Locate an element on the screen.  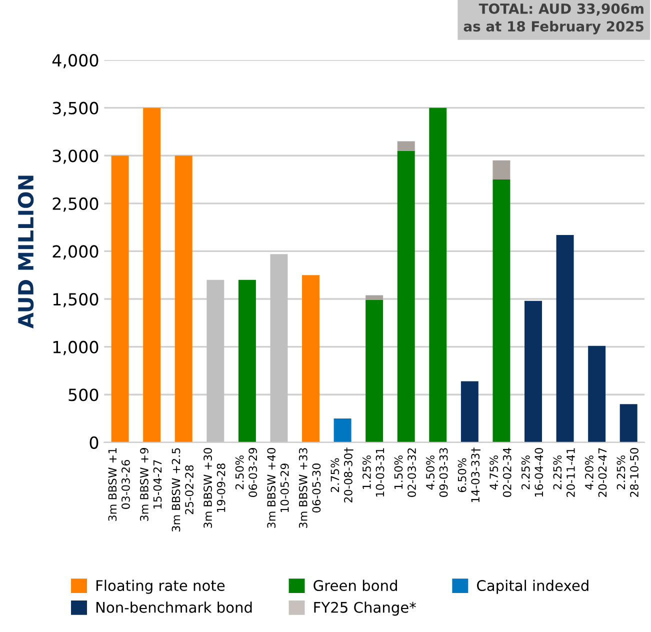
text: TOTAL: AUD 33,906m as at 18 February 2025 is located at coordinates (554, 18).